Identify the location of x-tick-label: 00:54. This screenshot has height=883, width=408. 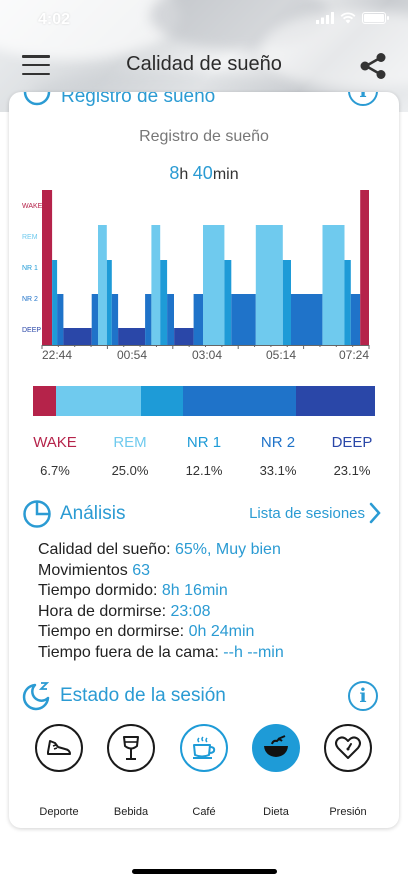
(132, 355).